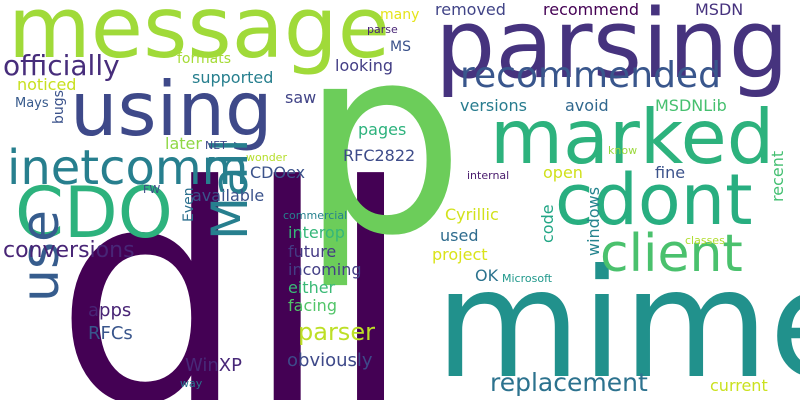  I want to click on word-marked: marked, so click(632, 137).